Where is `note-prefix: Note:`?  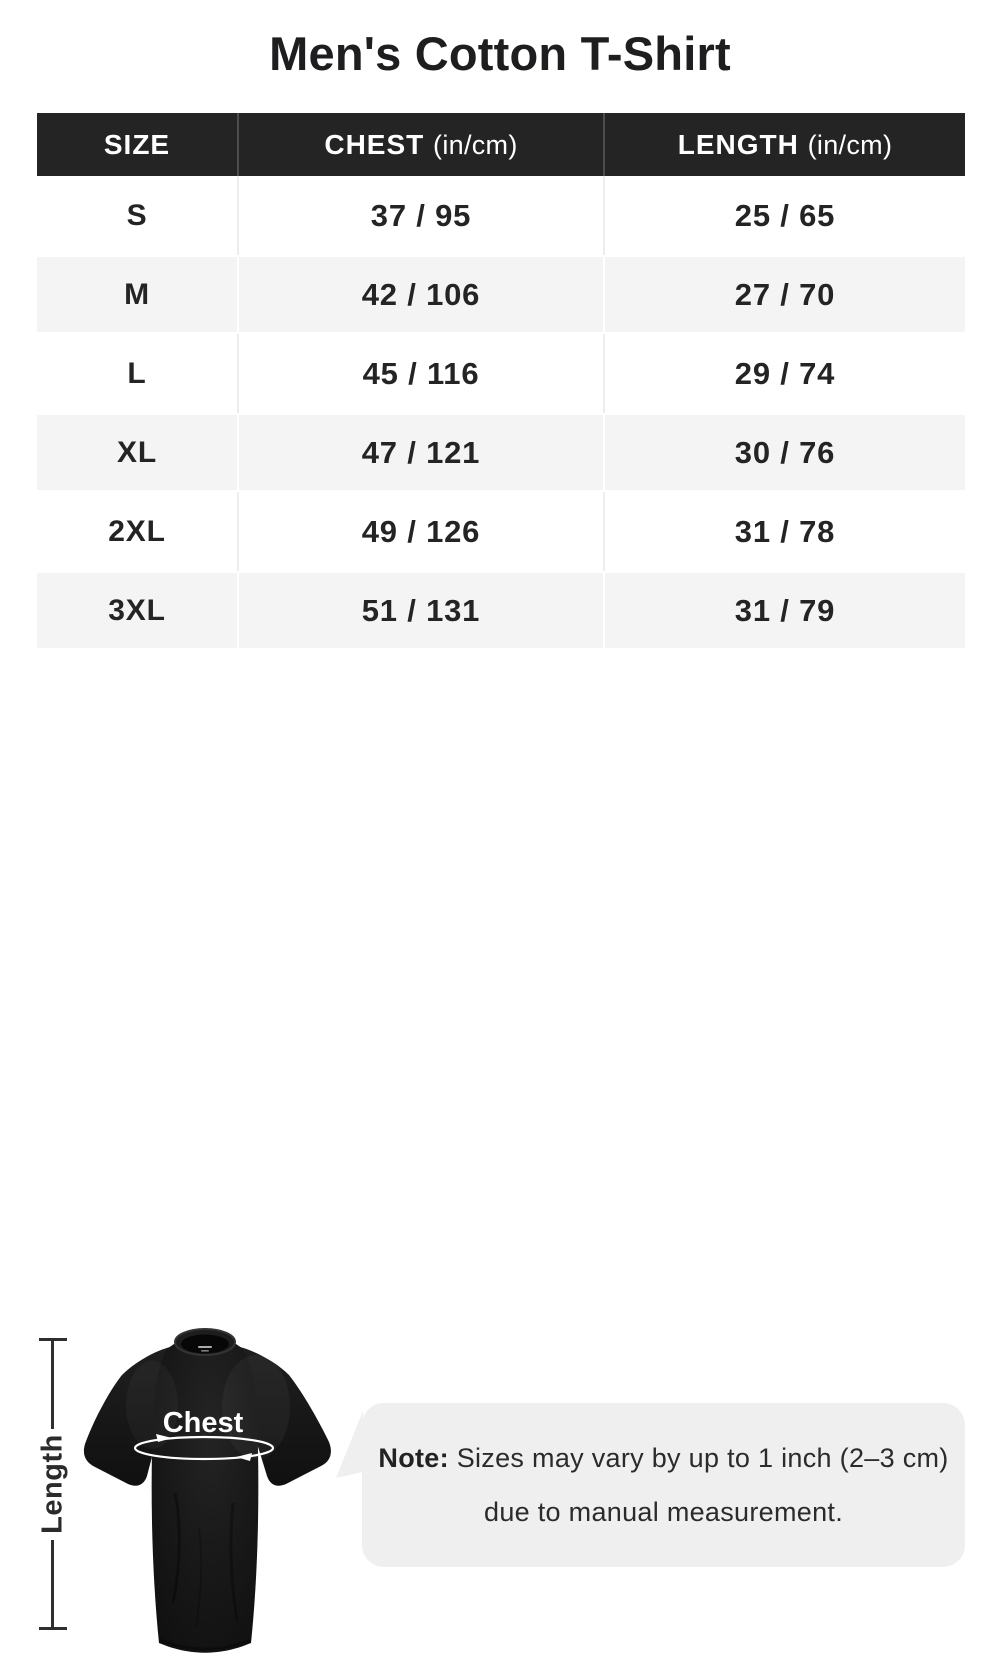 note-prefix: Note: is located at coordinates (413, 1457).